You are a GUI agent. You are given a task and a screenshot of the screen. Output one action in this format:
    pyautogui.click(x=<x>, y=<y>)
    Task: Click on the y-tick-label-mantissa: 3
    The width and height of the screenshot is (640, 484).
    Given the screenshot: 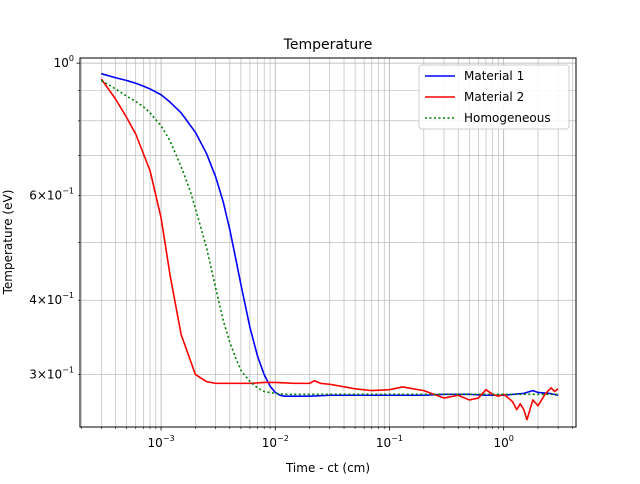 What is the action you would take?
    pyautogui.click(x=33, y=375)
    